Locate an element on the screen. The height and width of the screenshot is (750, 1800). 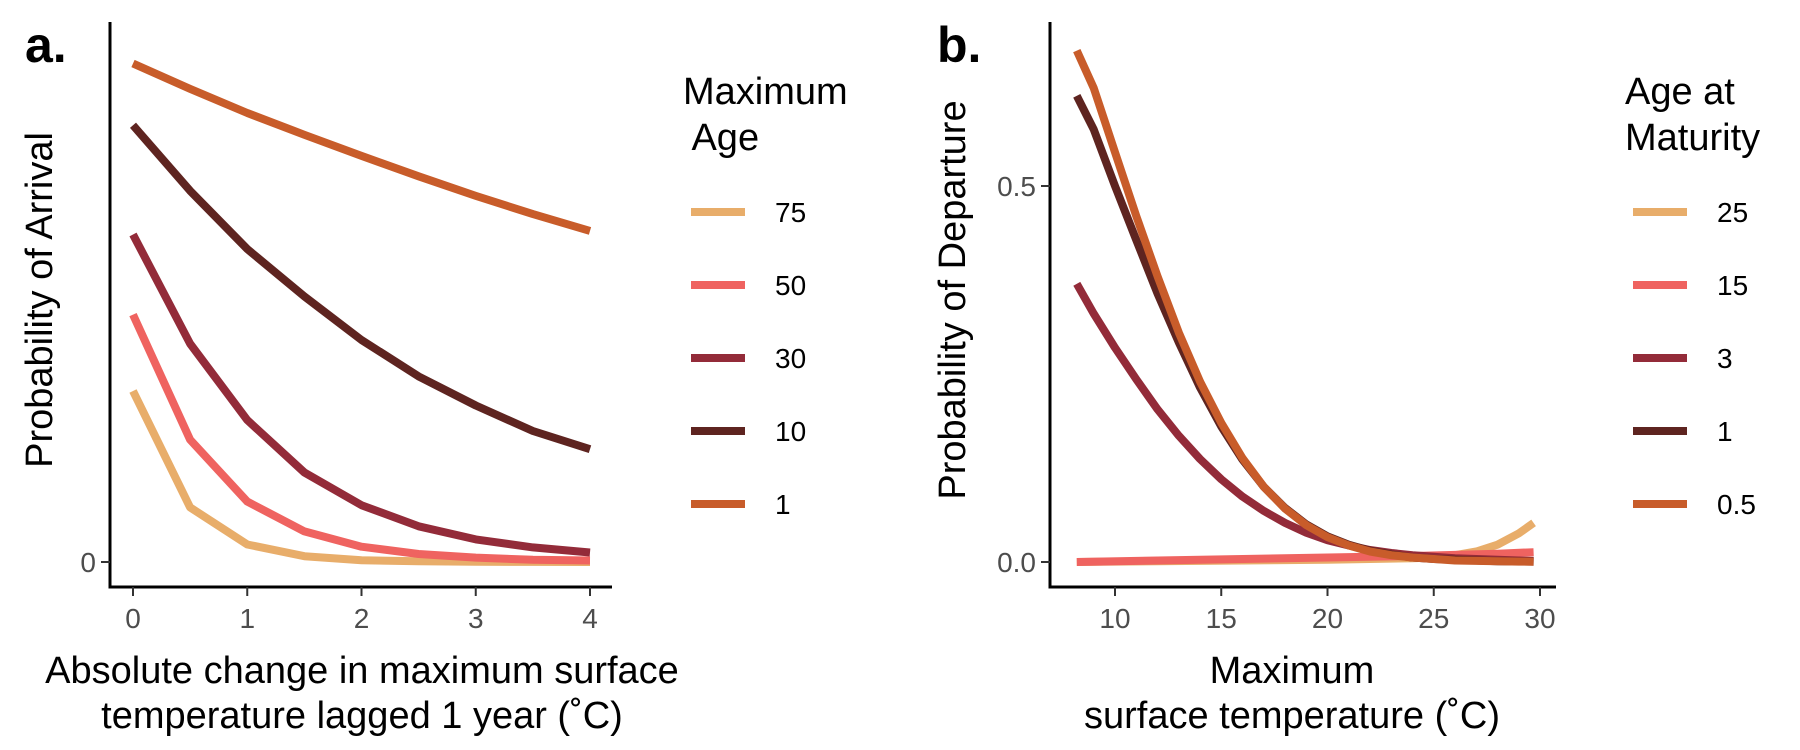
legend-title-line2: Maturity is located at coordinates (1692, 138).